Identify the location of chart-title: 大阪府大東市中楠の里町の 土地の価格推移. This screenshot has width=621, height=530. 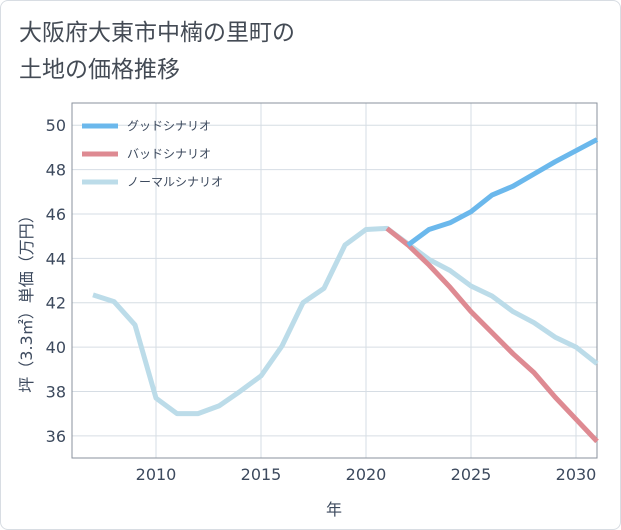
(157, 51).